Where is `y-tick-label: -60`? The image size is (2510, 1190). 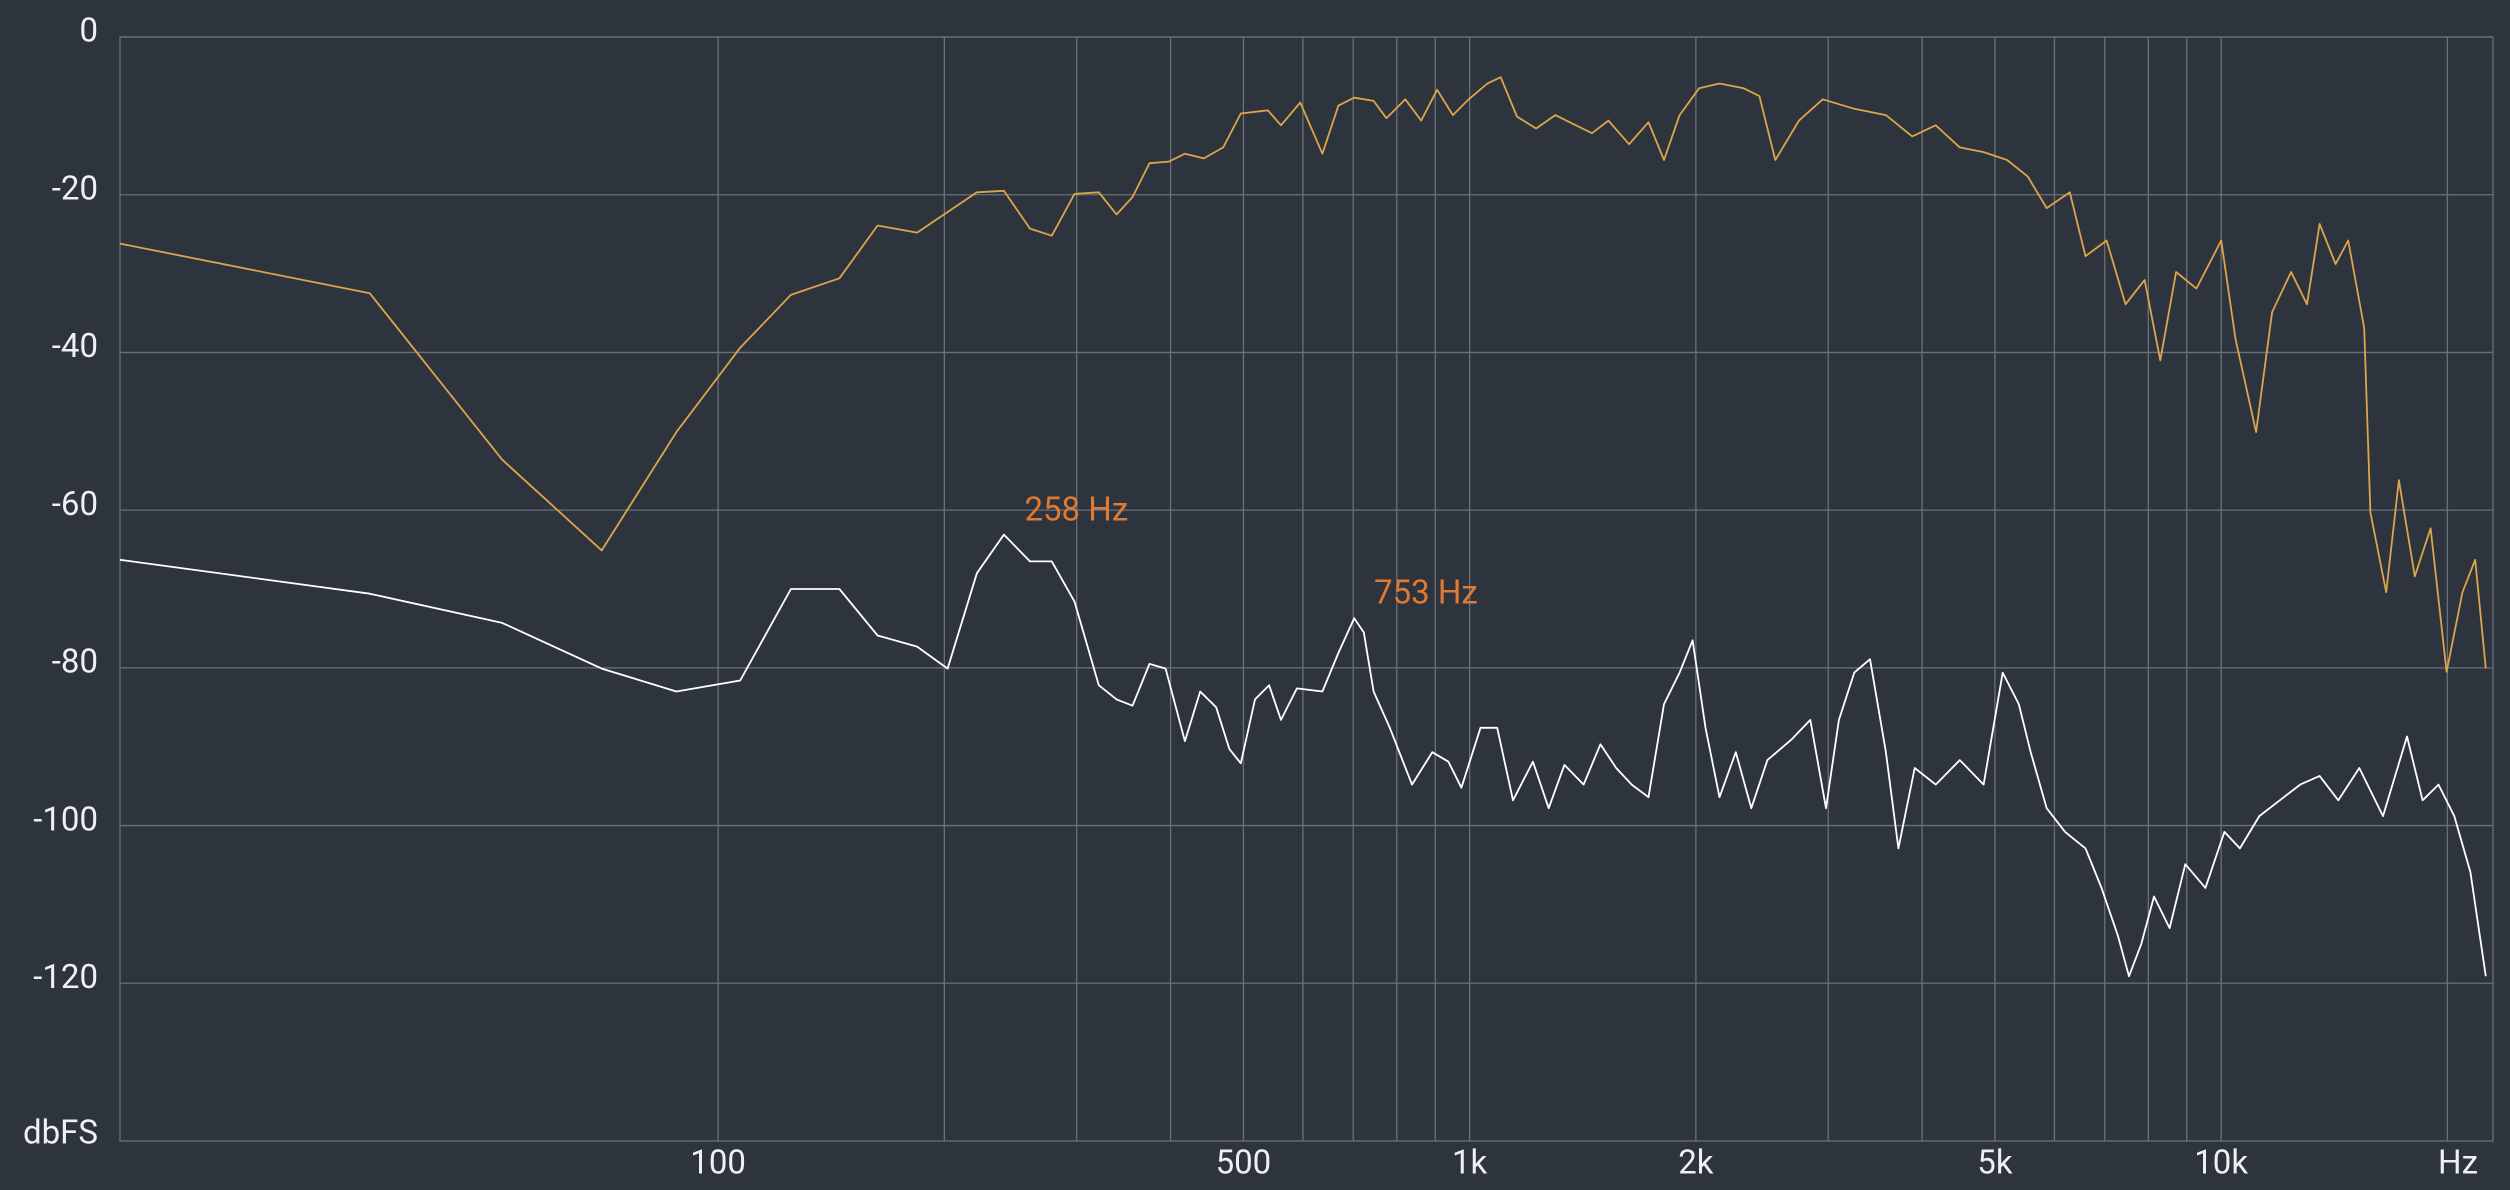 y-tick-label: -60 is located at coordinates (75, 504).